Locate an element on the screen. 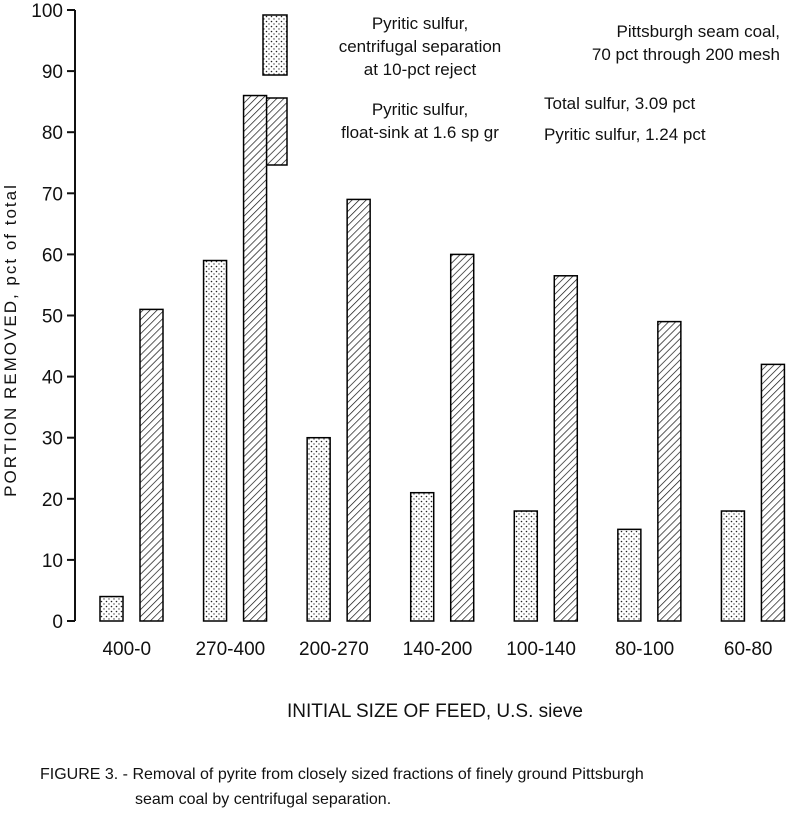  x-axis-label: INITIAL SIZE OF FEED, U.S. sieve is located at coordinates (435, 711).